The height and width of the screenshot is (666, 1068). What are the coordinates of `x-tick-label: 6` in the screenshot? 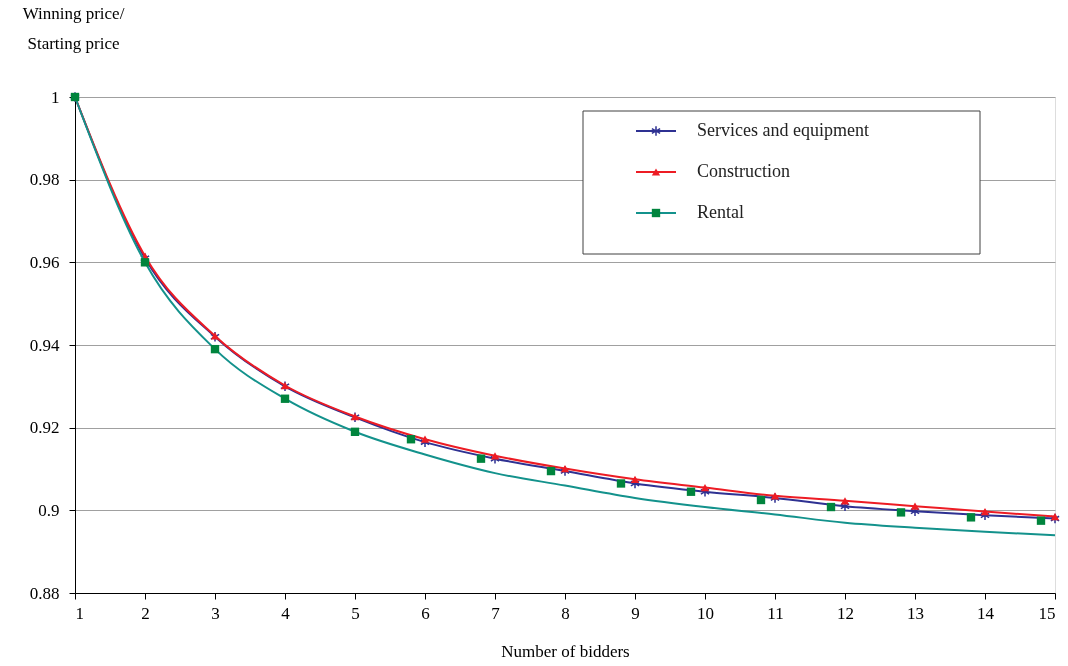 It's located at (425, 613).